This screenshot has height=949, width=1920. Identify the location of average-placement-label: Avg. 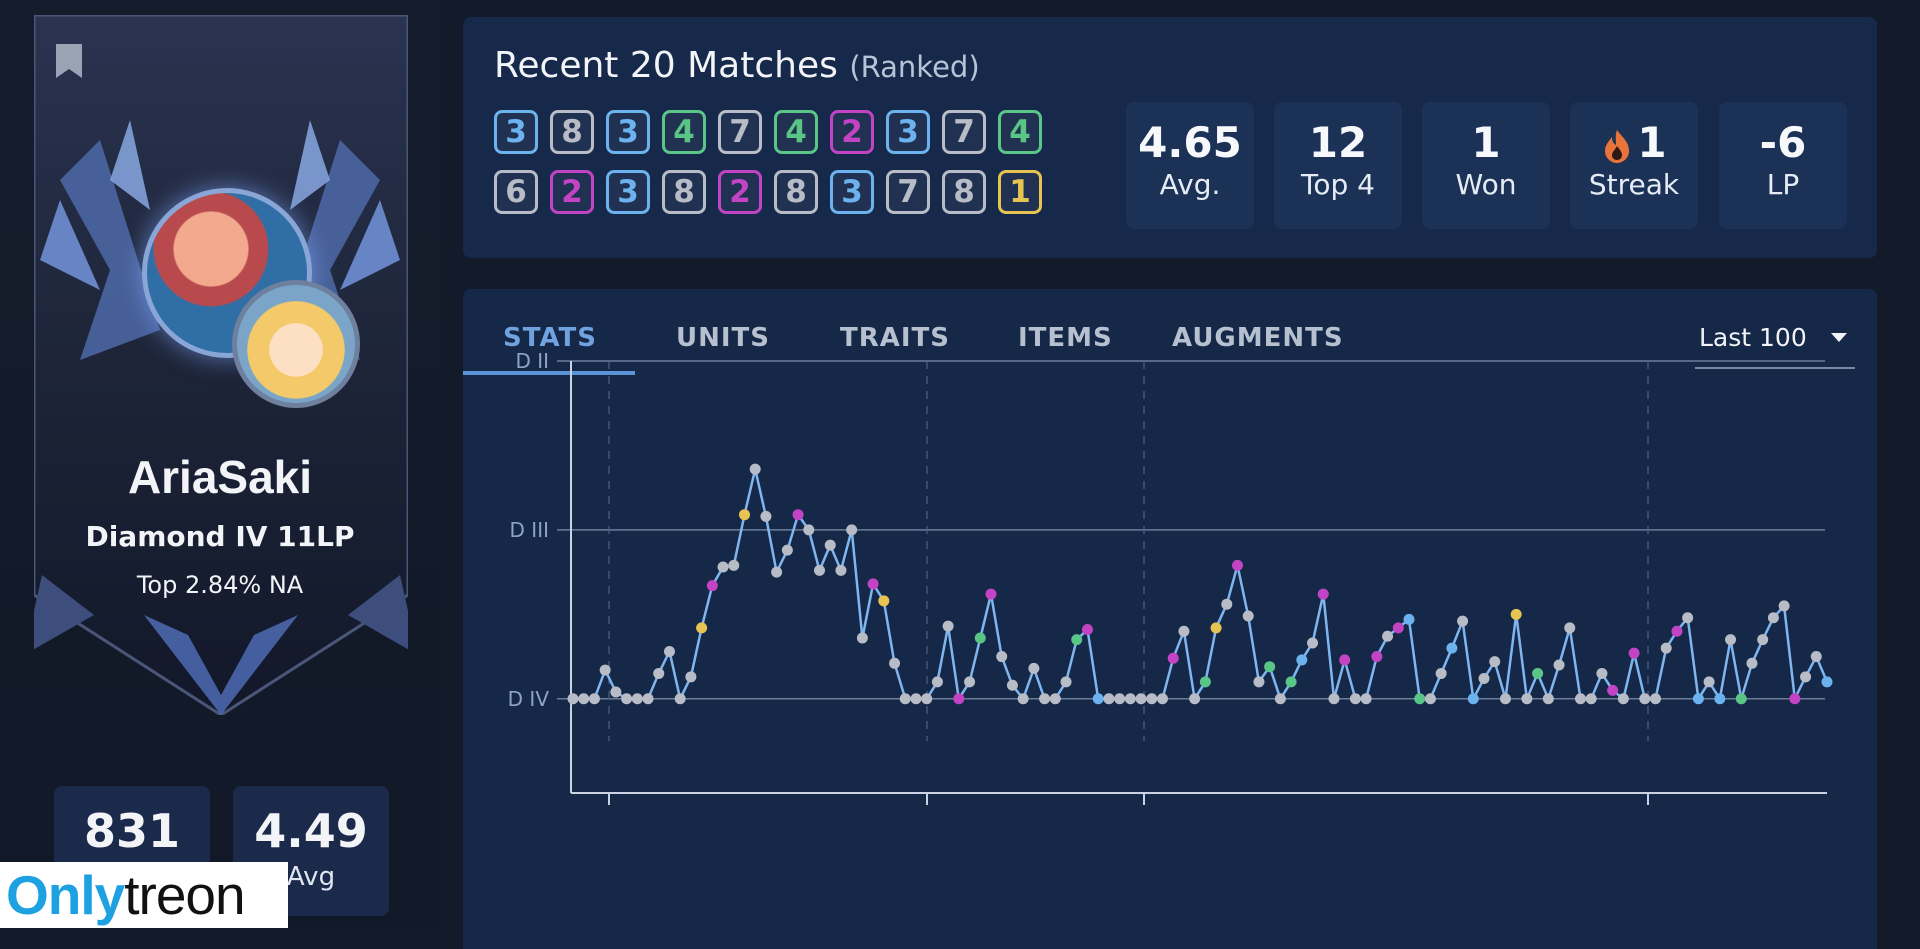
(311, 877).